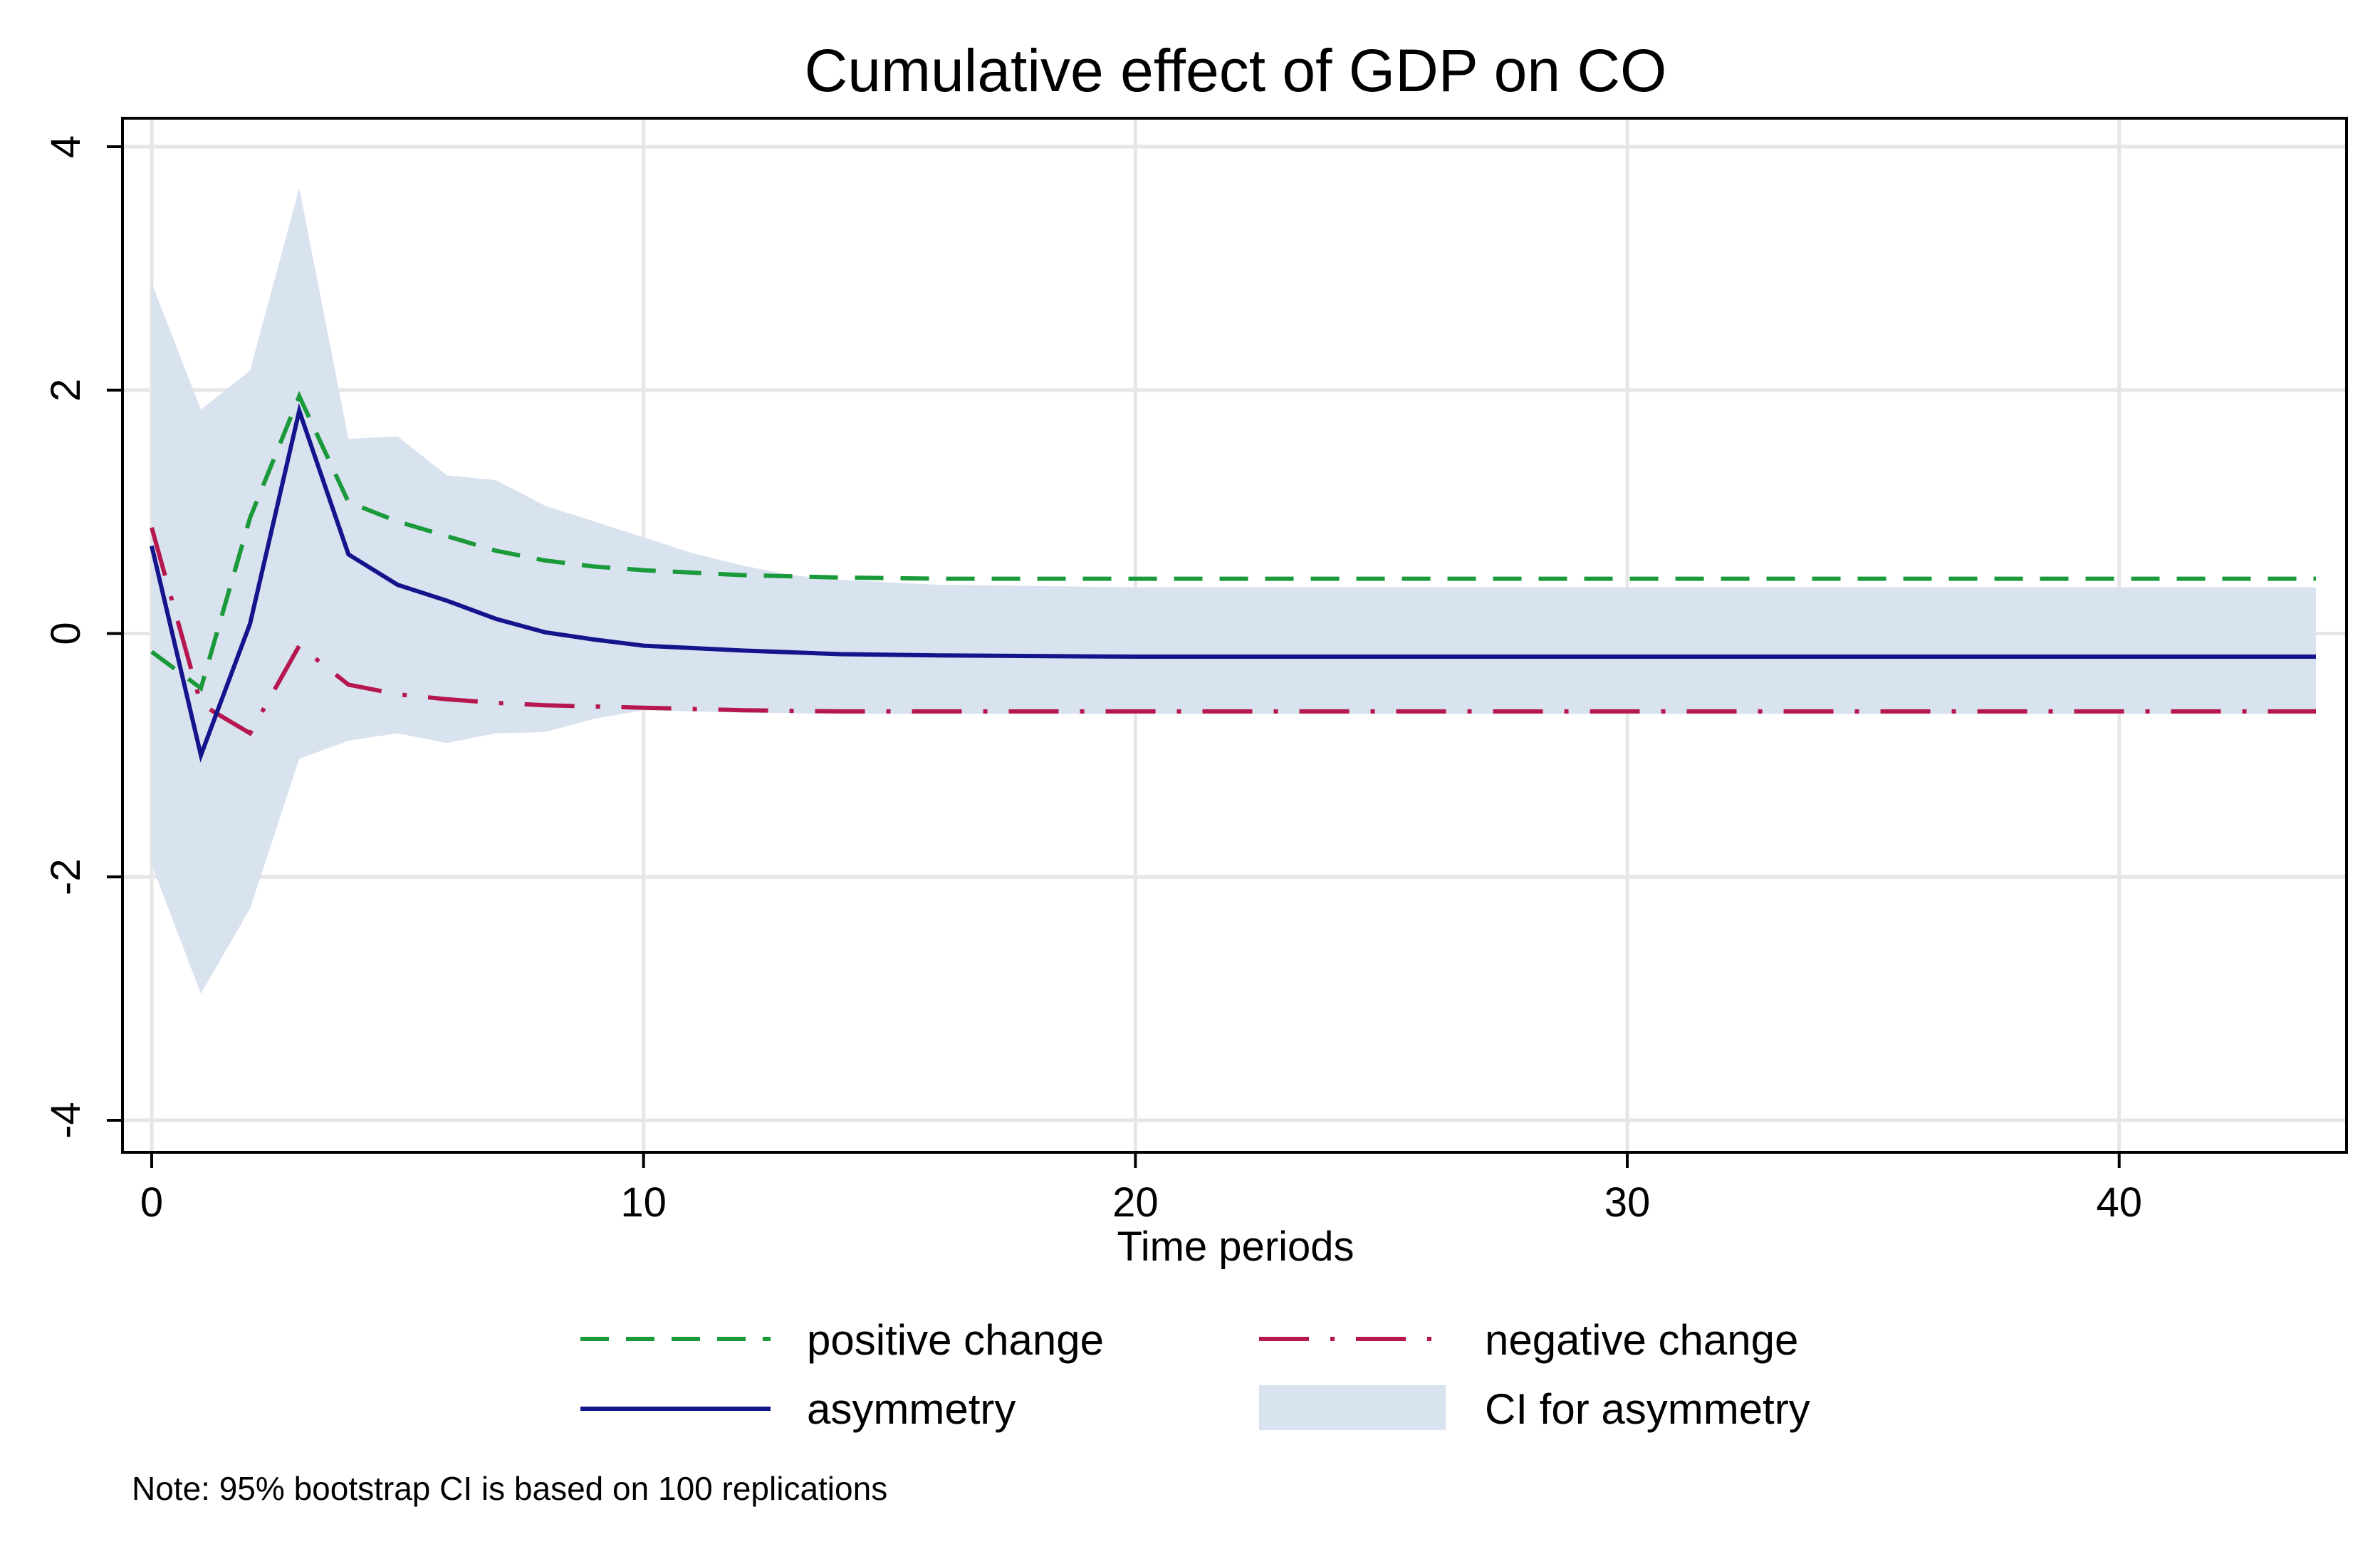  I want to click on y-tick-label: 4, so click(66, 146).